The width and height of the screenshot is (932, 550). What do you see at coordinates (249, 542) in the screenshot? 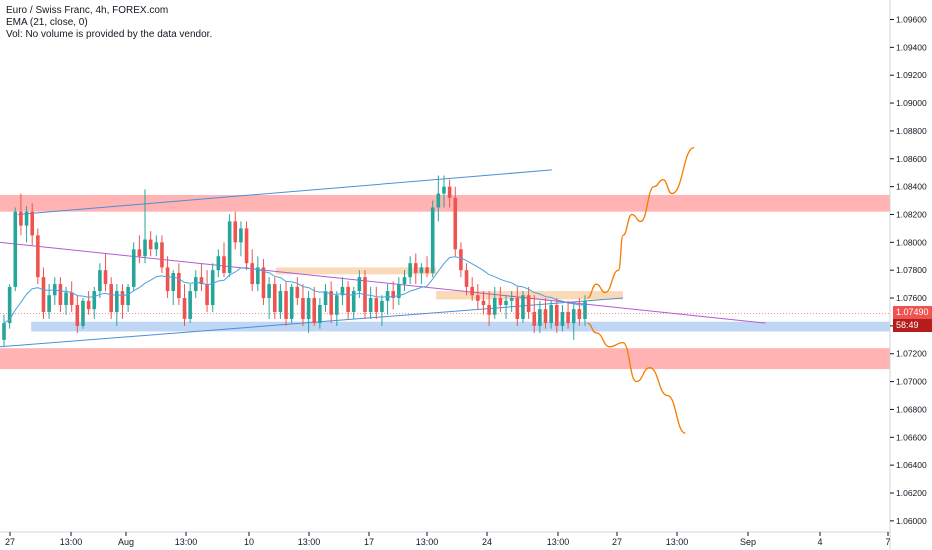
I see `x-tick-label: 10` at bounding box center [249, 542].